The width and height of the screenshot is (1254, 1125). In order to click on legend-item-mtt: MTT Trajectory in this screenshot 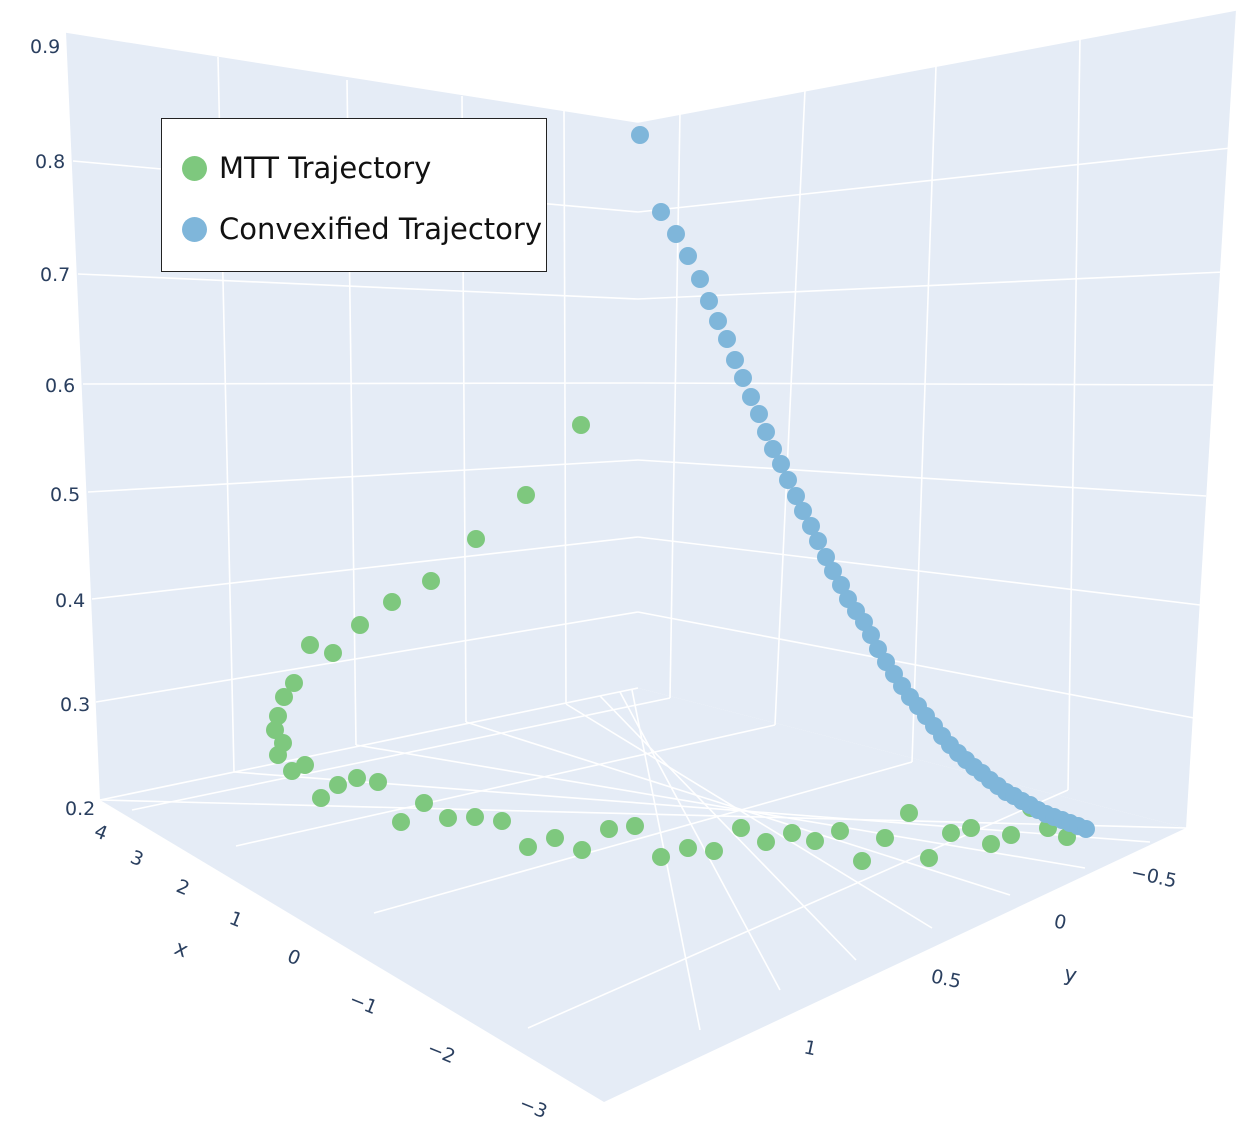, I will do `click(306, 168)`.